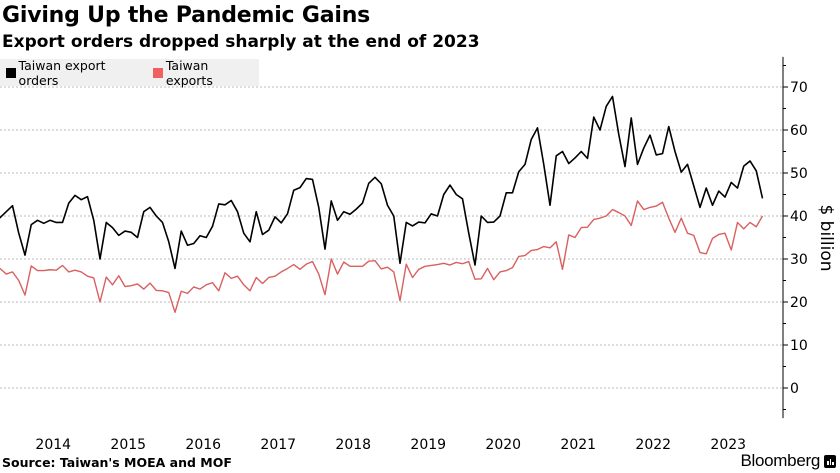  I want to click on y-tick-label: 50, so click(799, 174).